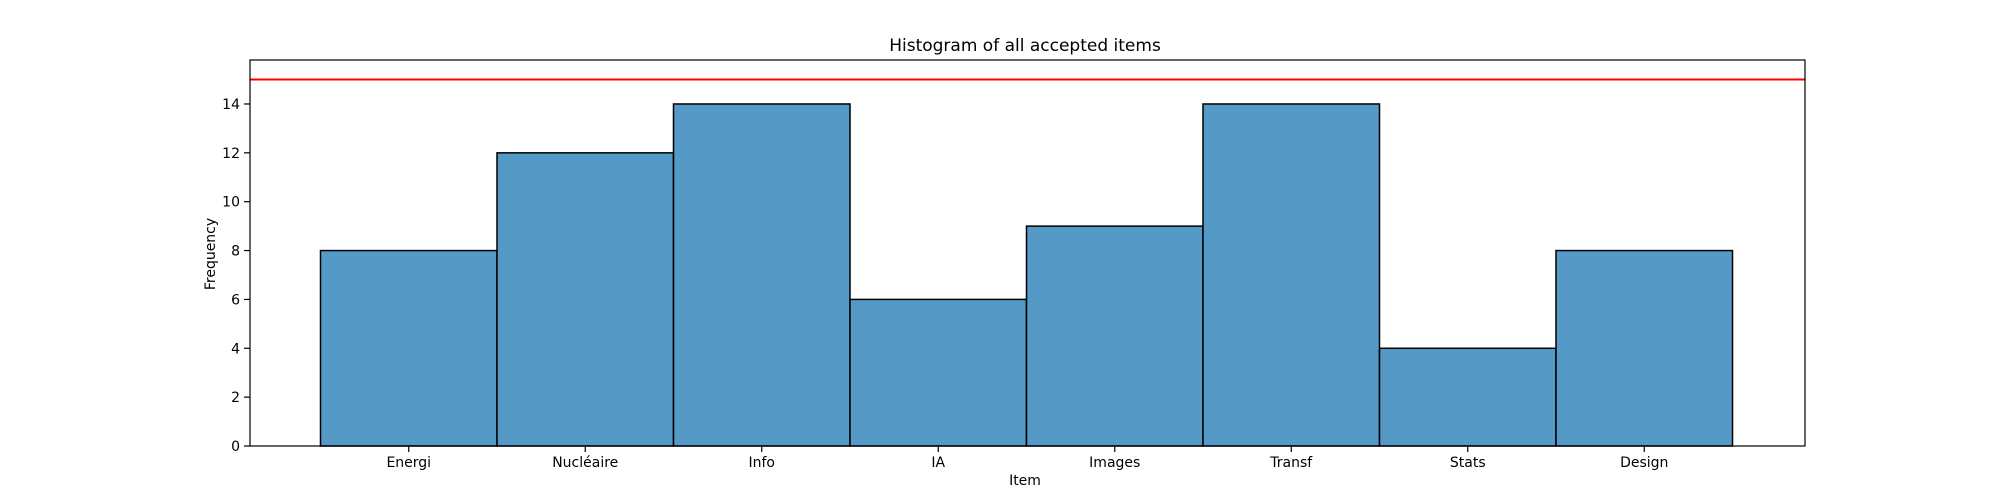  I want to click on y-tick-label: 8, so click(235, 252).